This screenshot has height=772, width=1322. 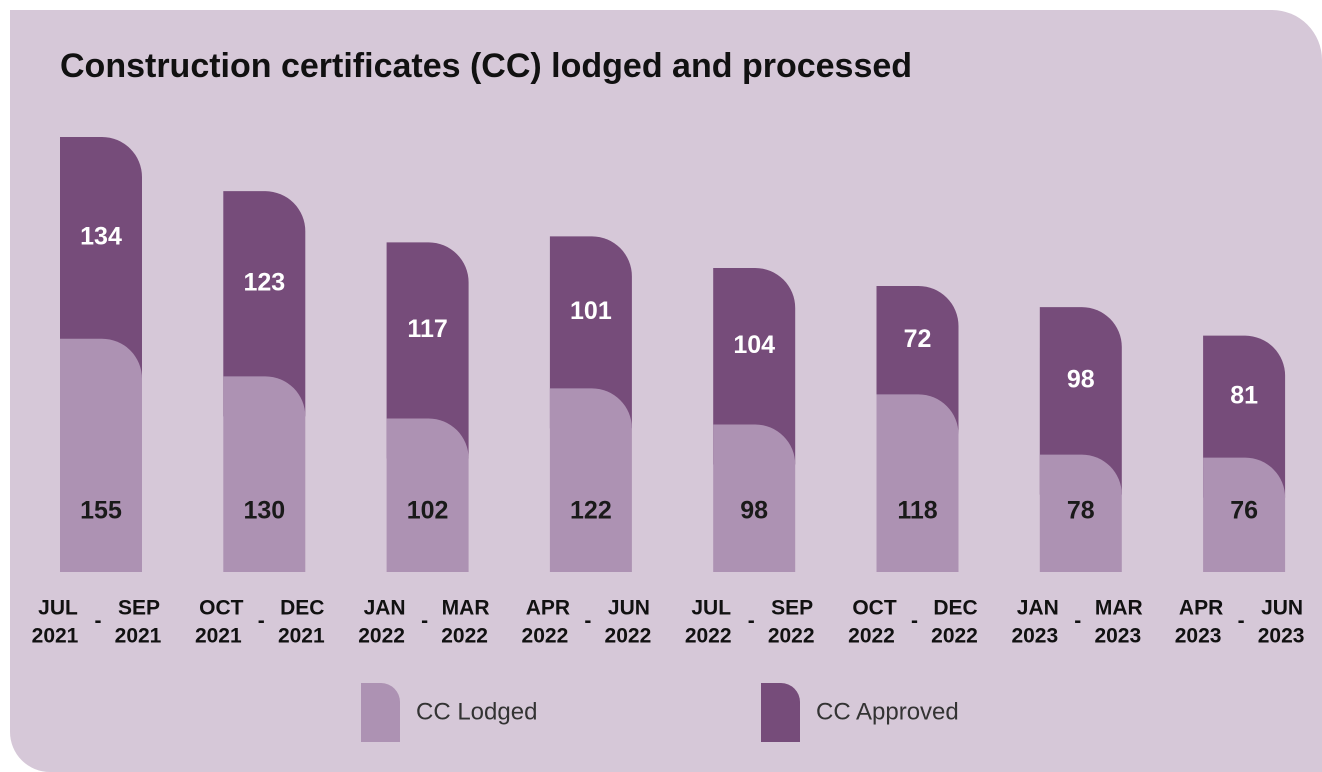 What do you see at coordinates (591, 311) in the screenshot?
I see `value-label: 101` at bounding box center [591, 311].